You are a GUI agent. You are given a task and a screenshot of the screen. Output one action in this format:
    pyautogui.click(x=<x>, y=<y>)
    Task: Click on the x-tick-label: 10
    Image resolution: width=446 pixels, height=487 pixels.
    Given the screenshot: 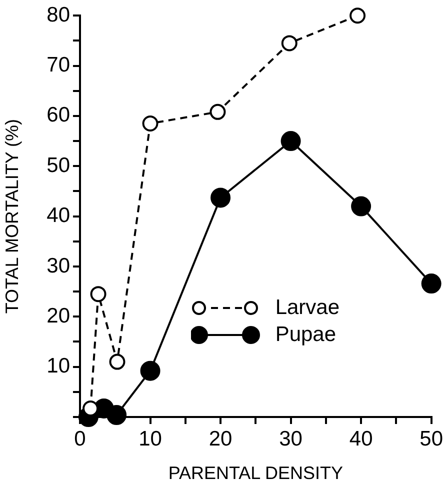 What is the action you would take?
    pyautogui.click(x=150, y=438)
    